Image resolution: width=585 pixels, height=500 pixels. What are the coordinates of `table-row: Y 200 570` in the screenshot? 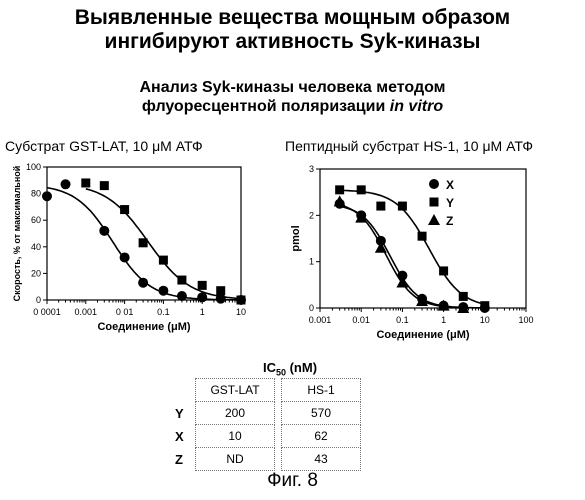 It's located at (268, 413).